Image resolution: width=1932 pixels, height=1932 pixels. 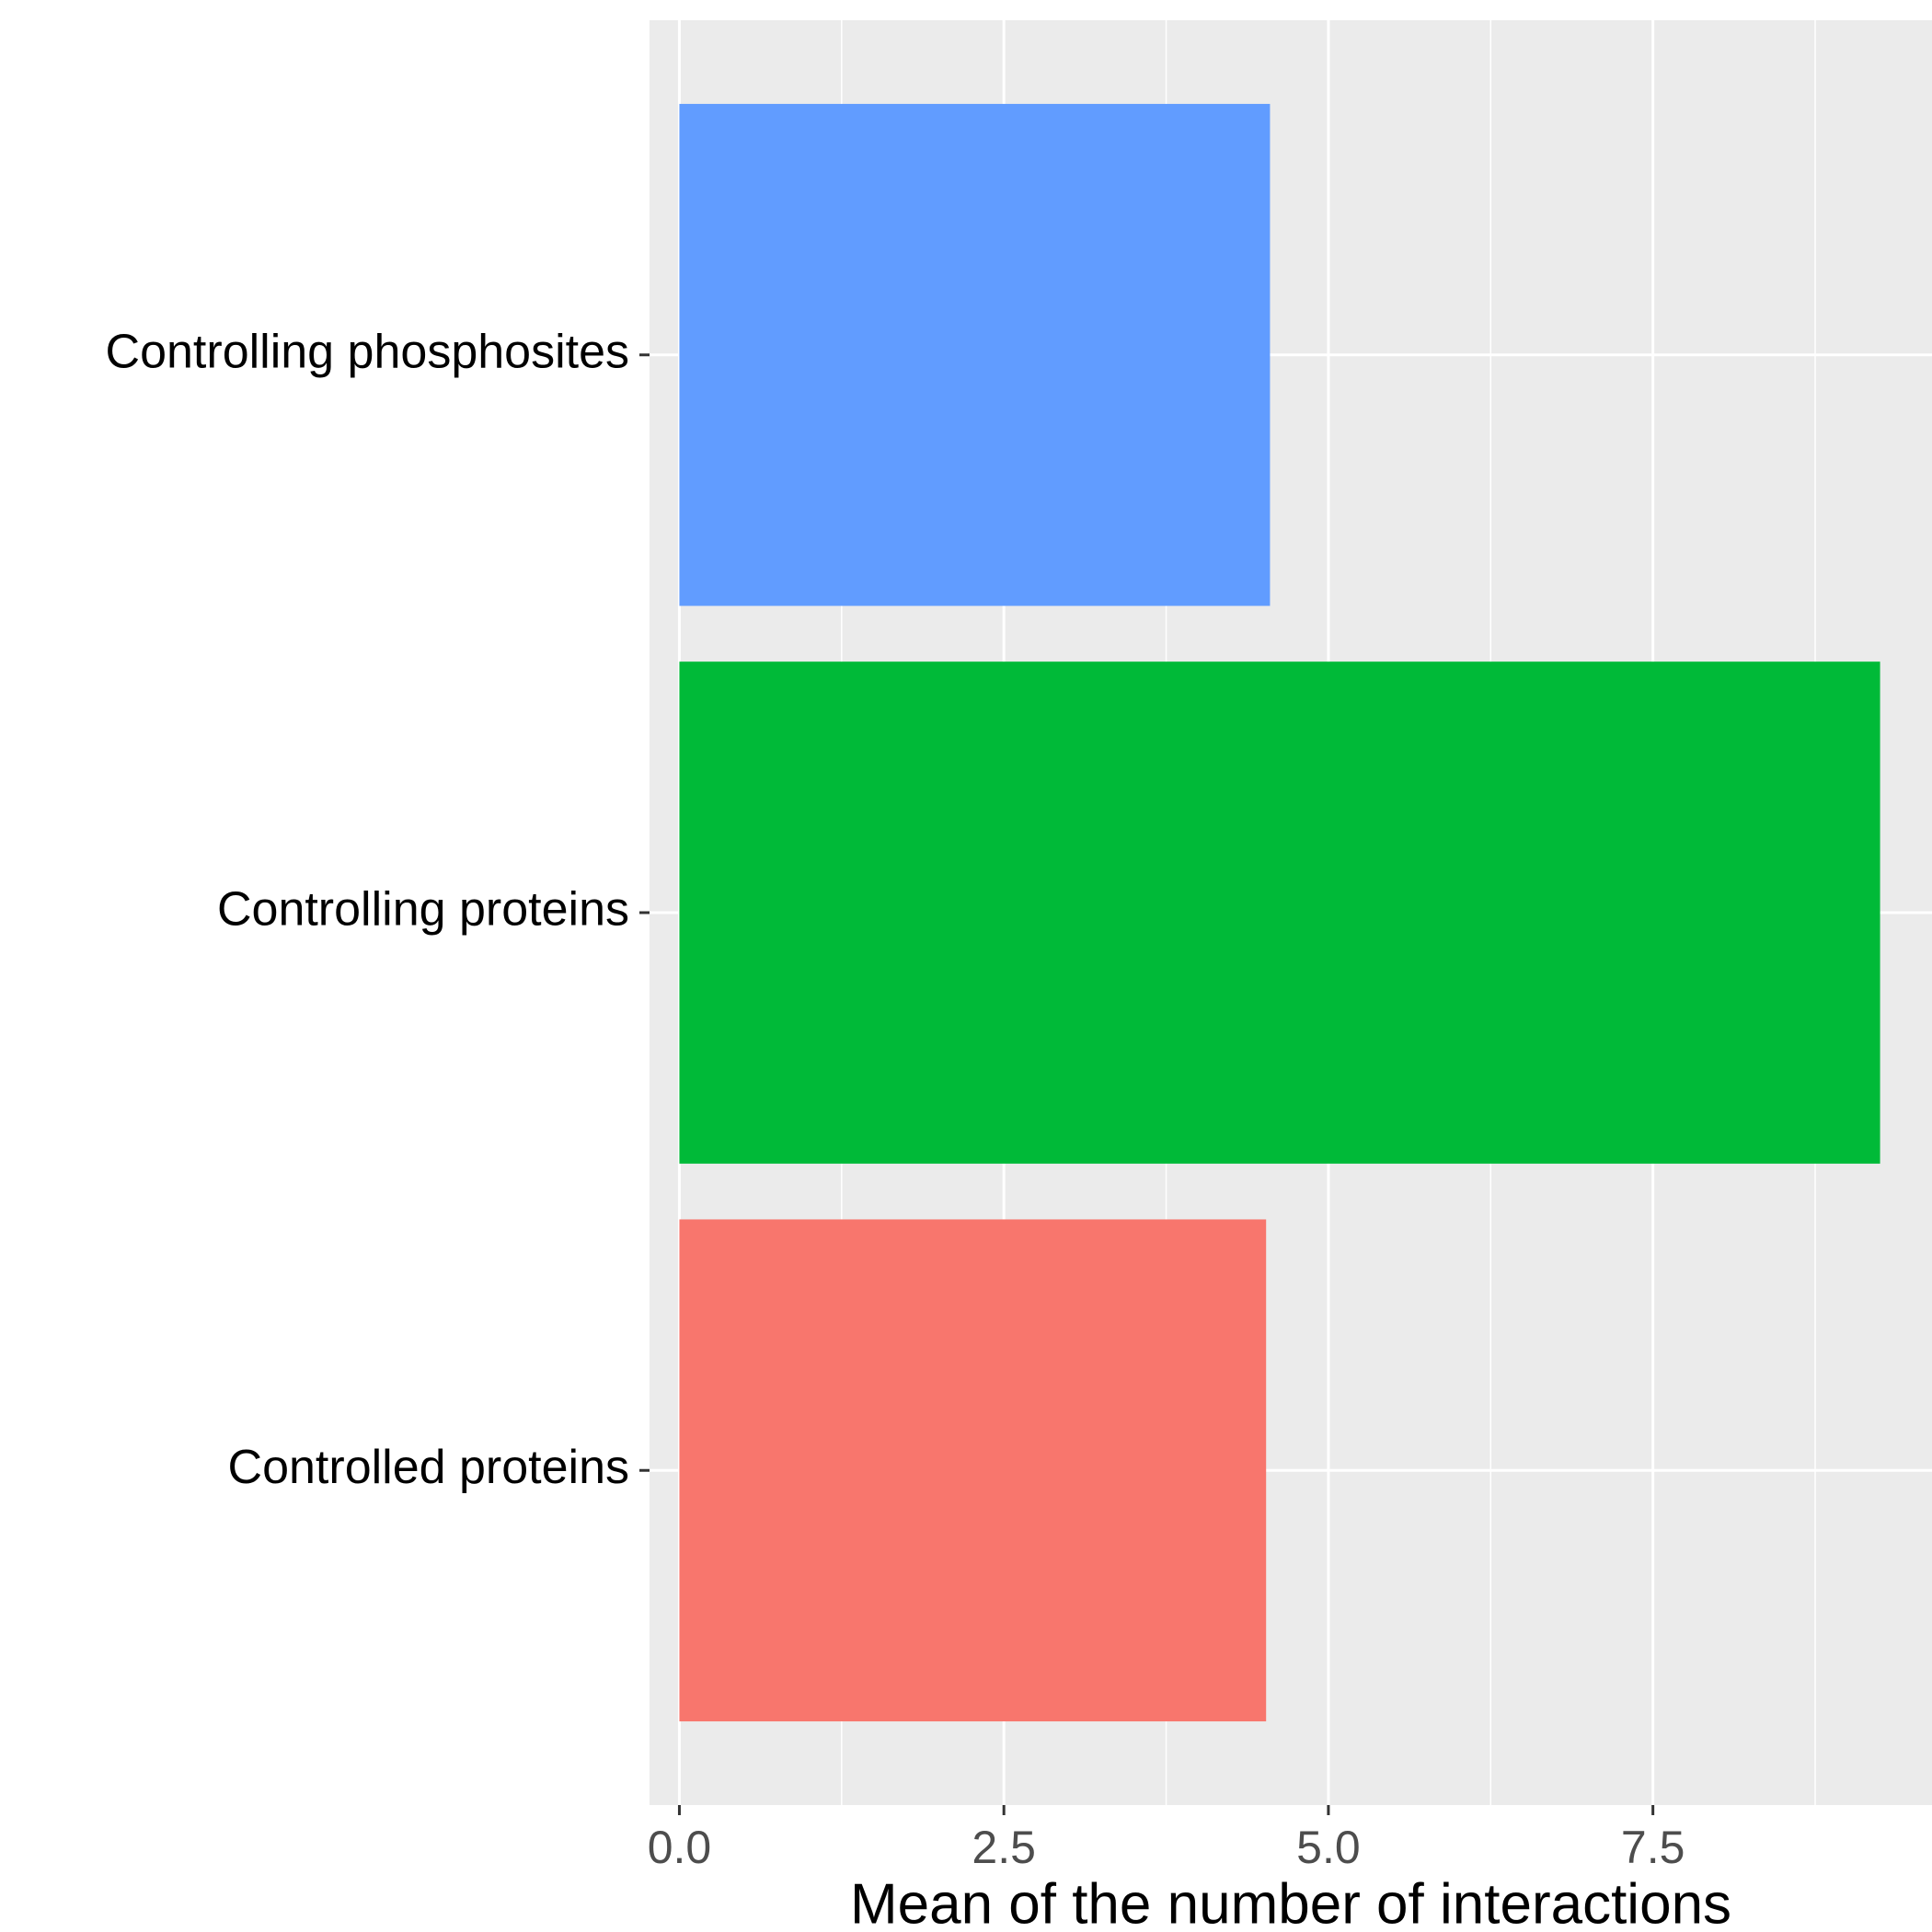 What do you see at coordinates (1328, 1847) in the screenshot?
I see `x-tick-label: 5.0` at bounding box center [1328, 1847].